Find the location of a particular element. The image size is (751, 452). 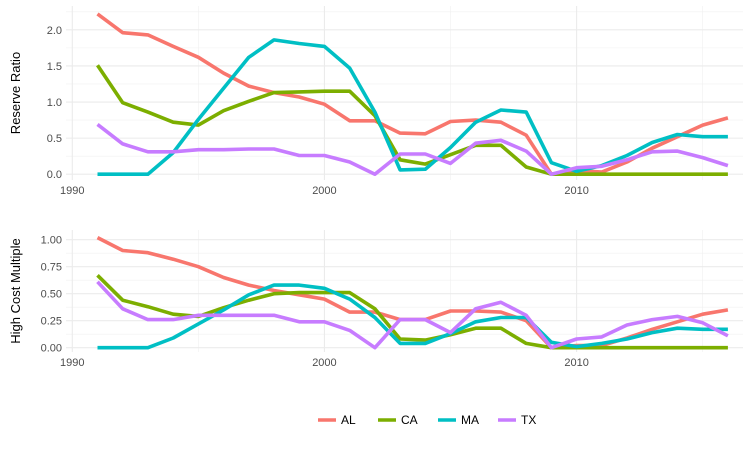

high-cost-multiple-y-tick-label: 0.25 is located at coordinates (51, 322).